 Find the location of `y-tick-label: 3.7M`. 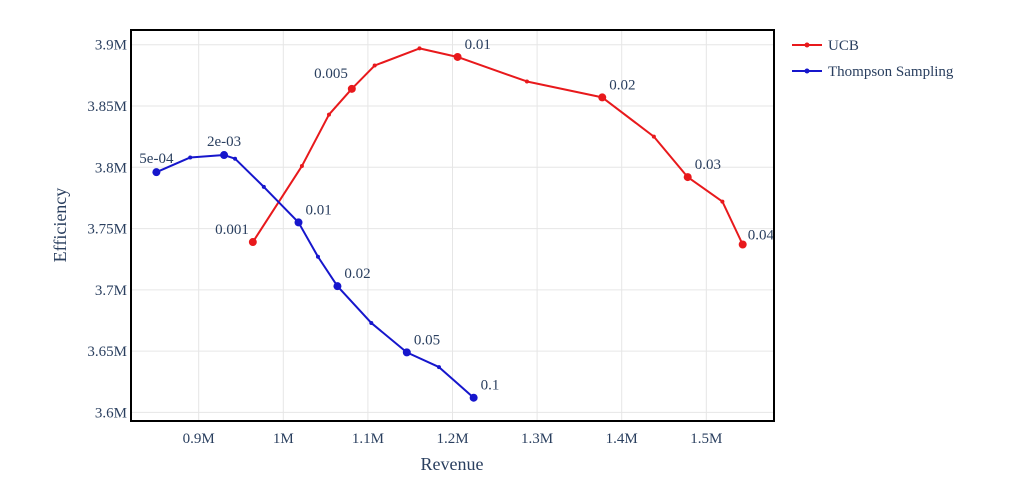

y-tick-label: 3.7M is located at coordinates (111, 291).